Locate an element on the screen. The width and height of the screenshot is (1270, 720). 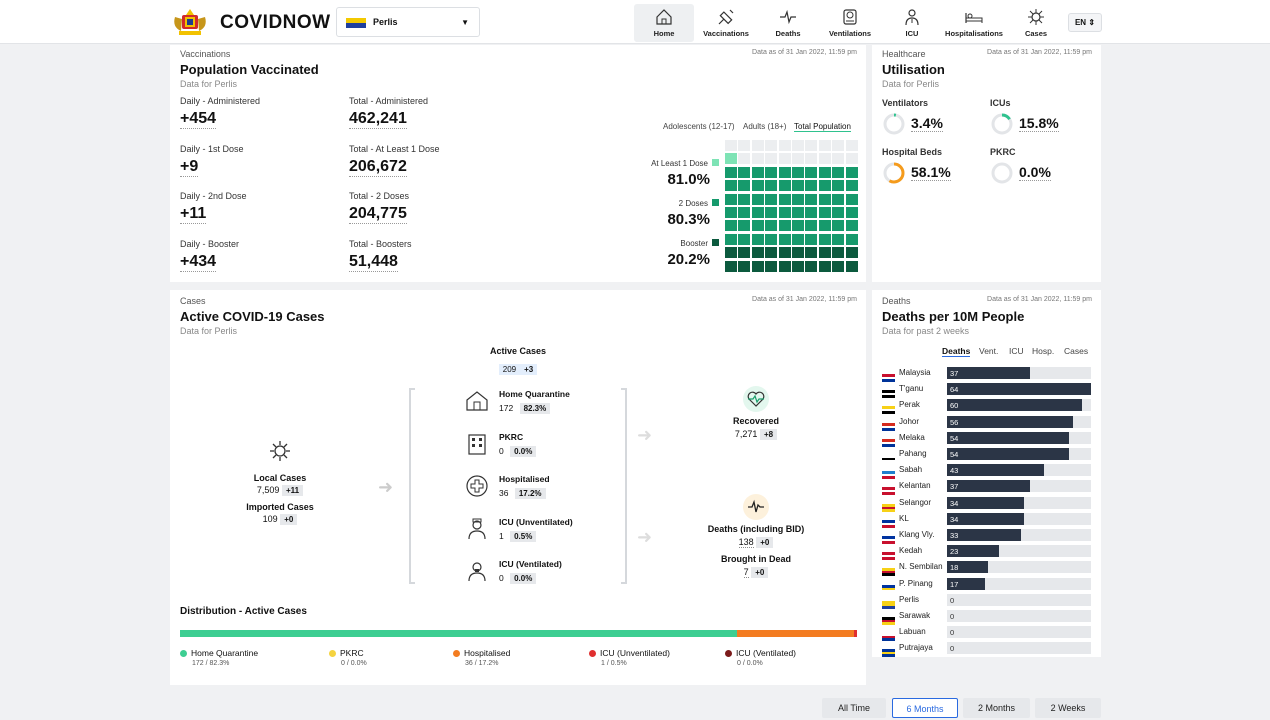
building-icon is located at coordinates (477, 444).